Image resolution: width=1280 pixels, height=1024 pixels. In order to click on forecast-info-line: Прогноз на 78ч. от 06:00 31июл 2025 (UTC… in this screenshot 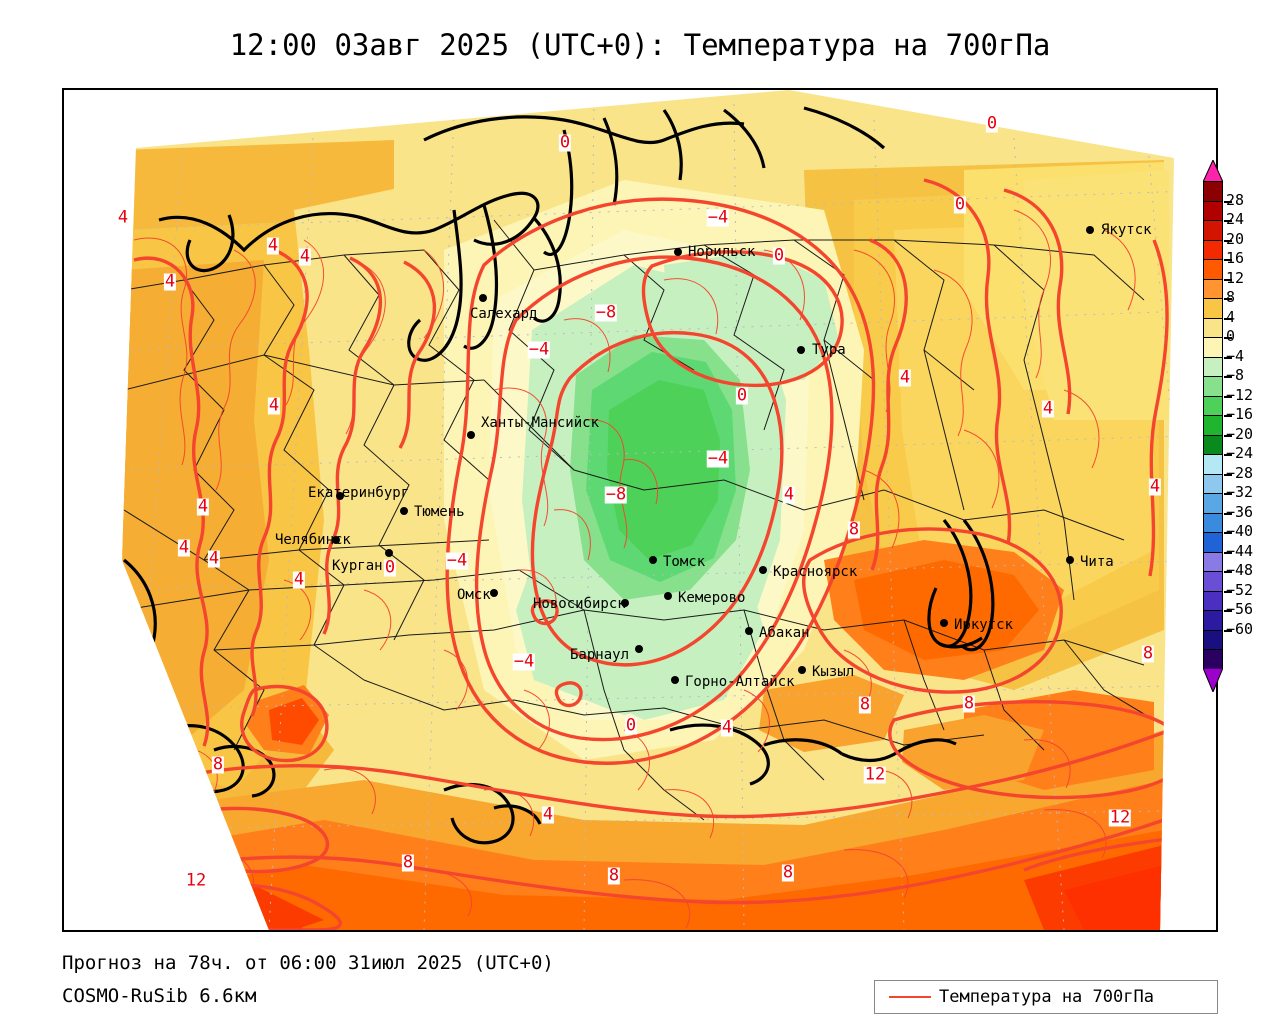, I will do `click(308, 963)`.